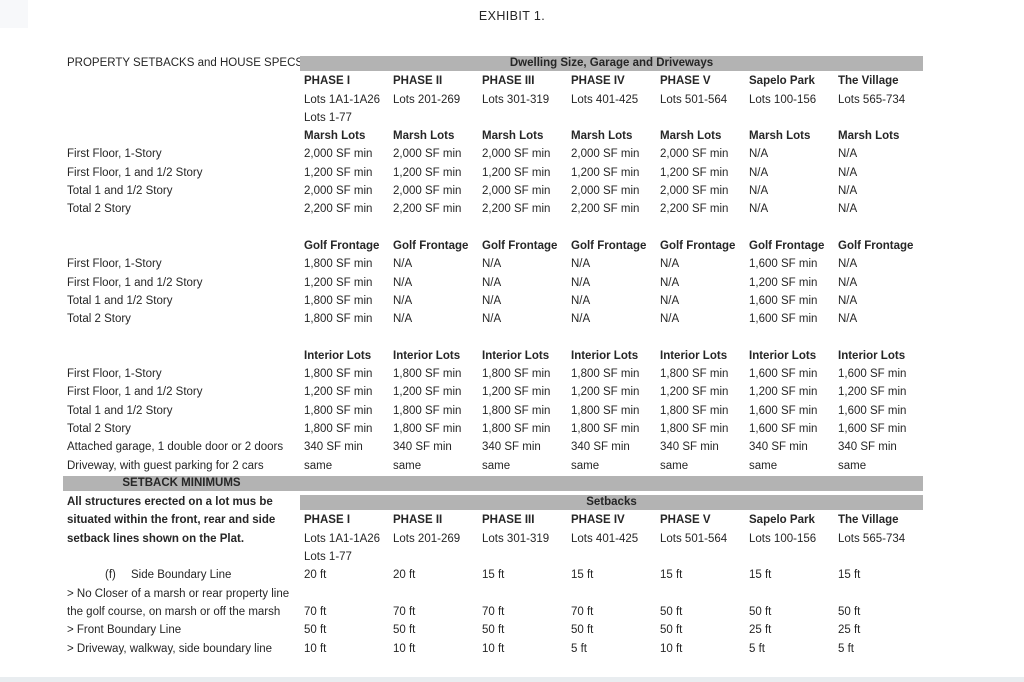  What do you see at coordinates (694, 99) in the screenshot?
I see `phase-lots: Lots 501-564` at bounding box center [694, 99].